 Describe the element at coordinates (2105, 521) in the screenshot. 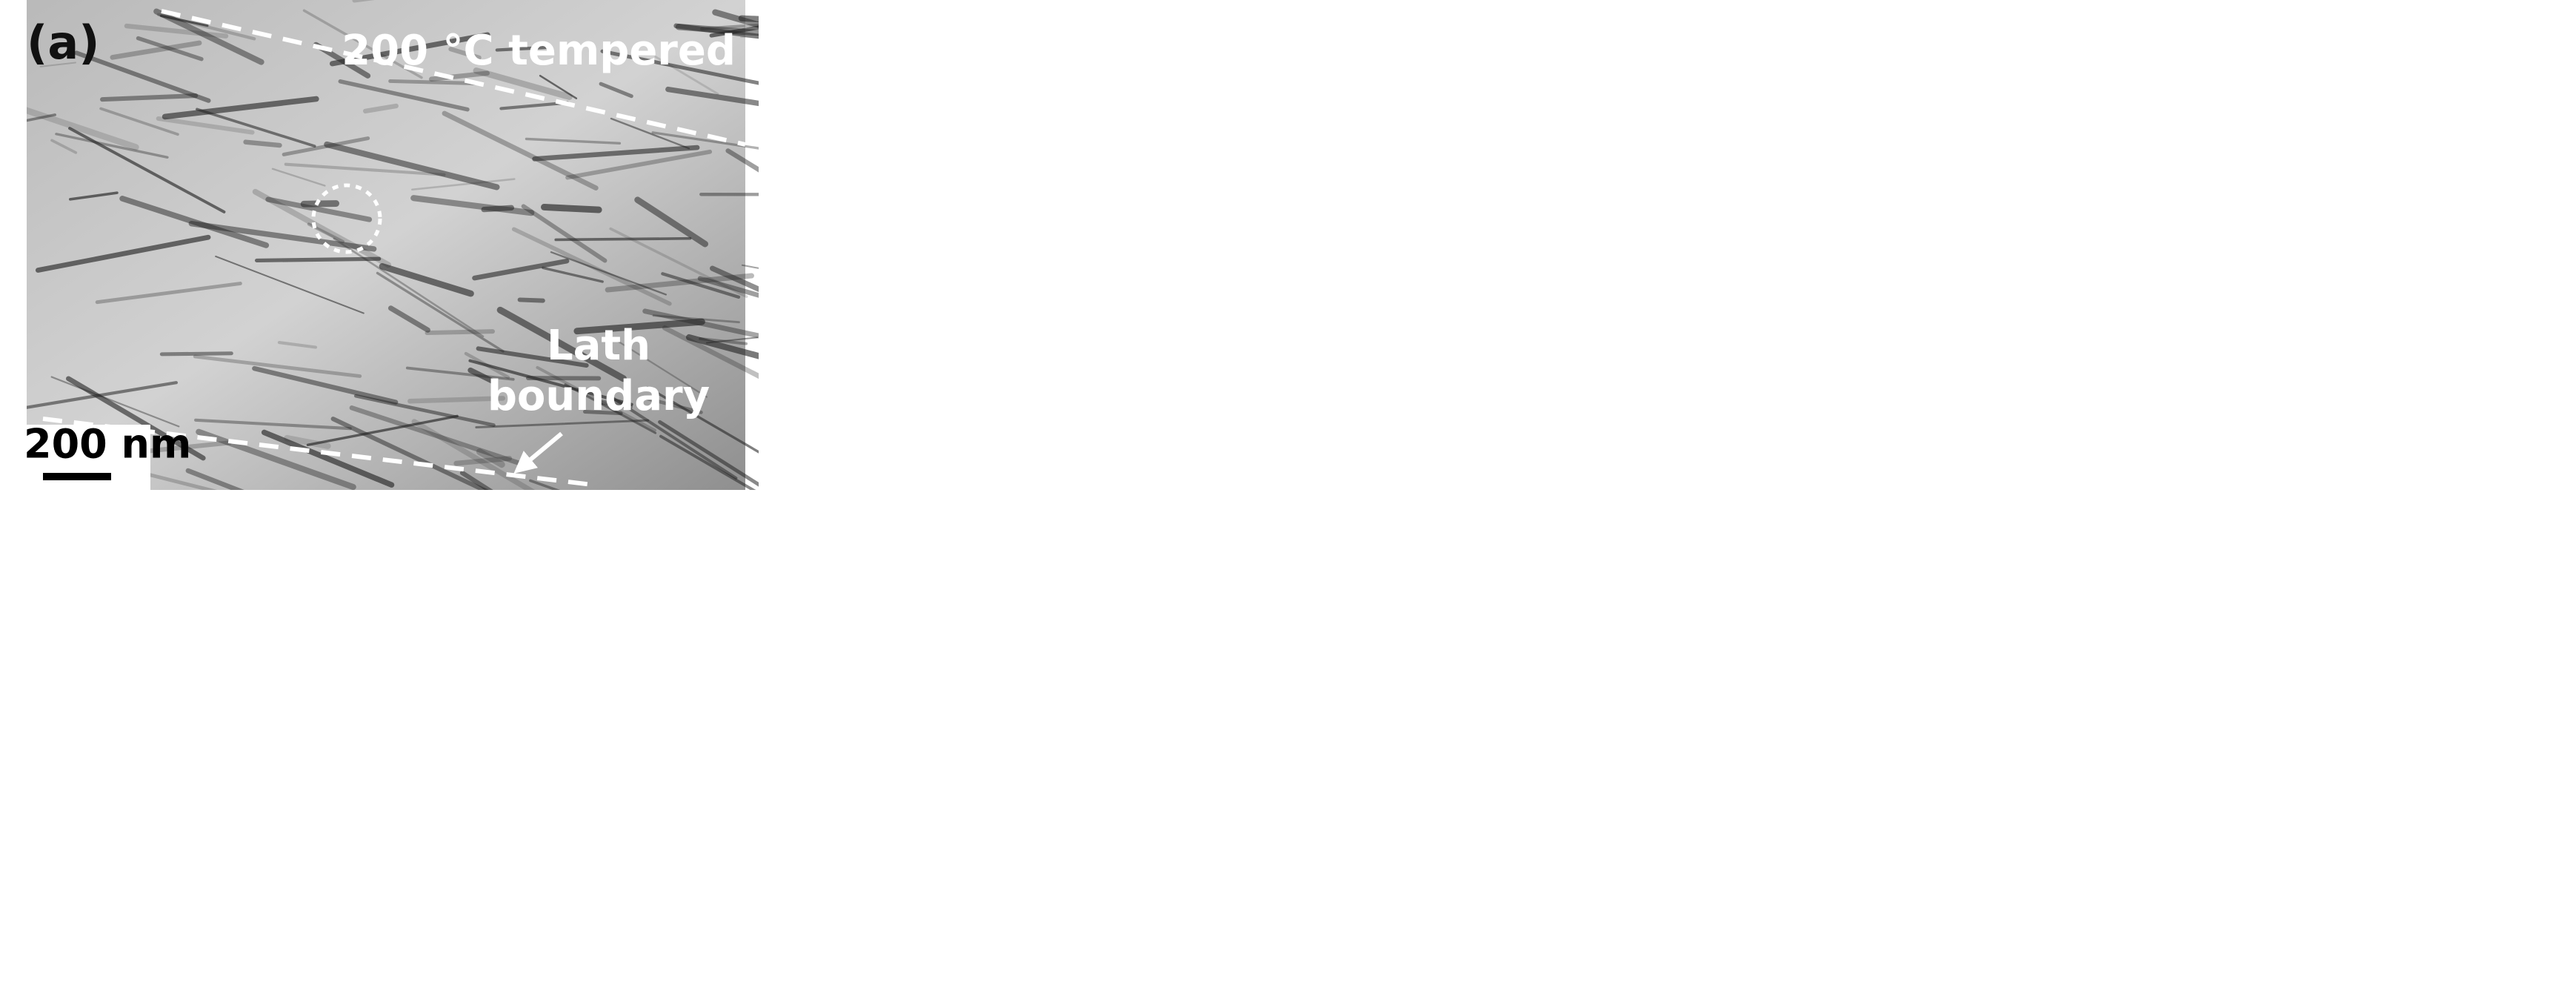

I see `label-text: P₃` at that location.